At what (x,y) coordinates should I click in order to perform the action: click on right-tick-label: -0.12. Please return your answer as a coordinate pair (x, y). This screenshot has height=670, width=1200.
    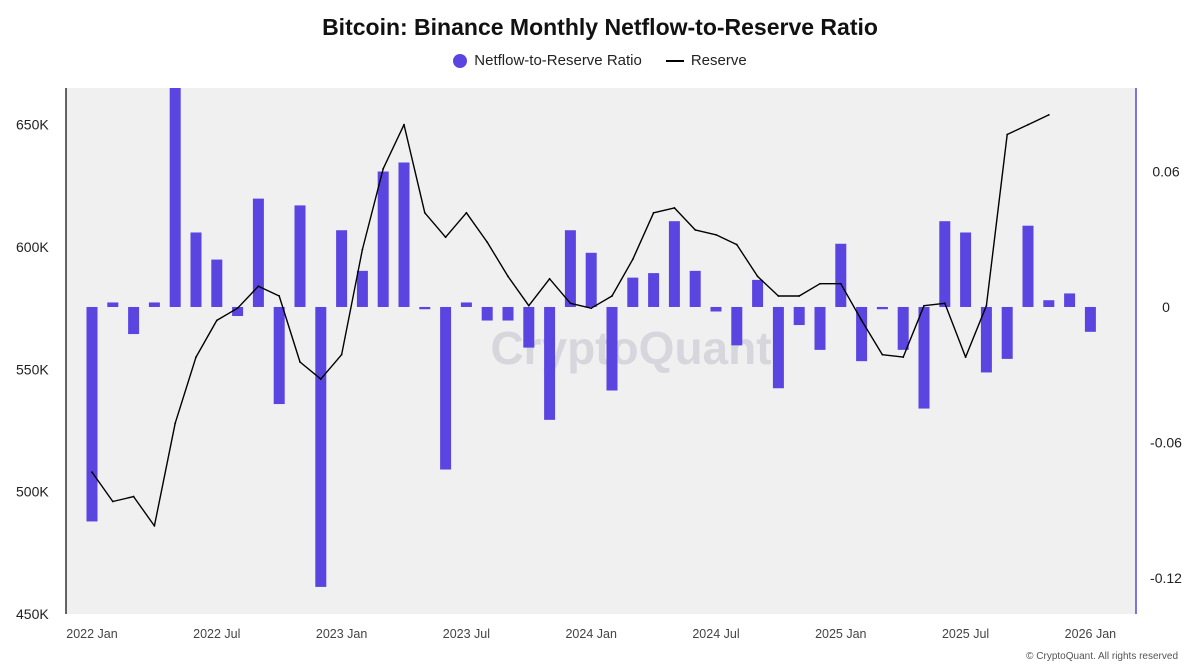
    Looking at the image, I should click on (1166, 578).